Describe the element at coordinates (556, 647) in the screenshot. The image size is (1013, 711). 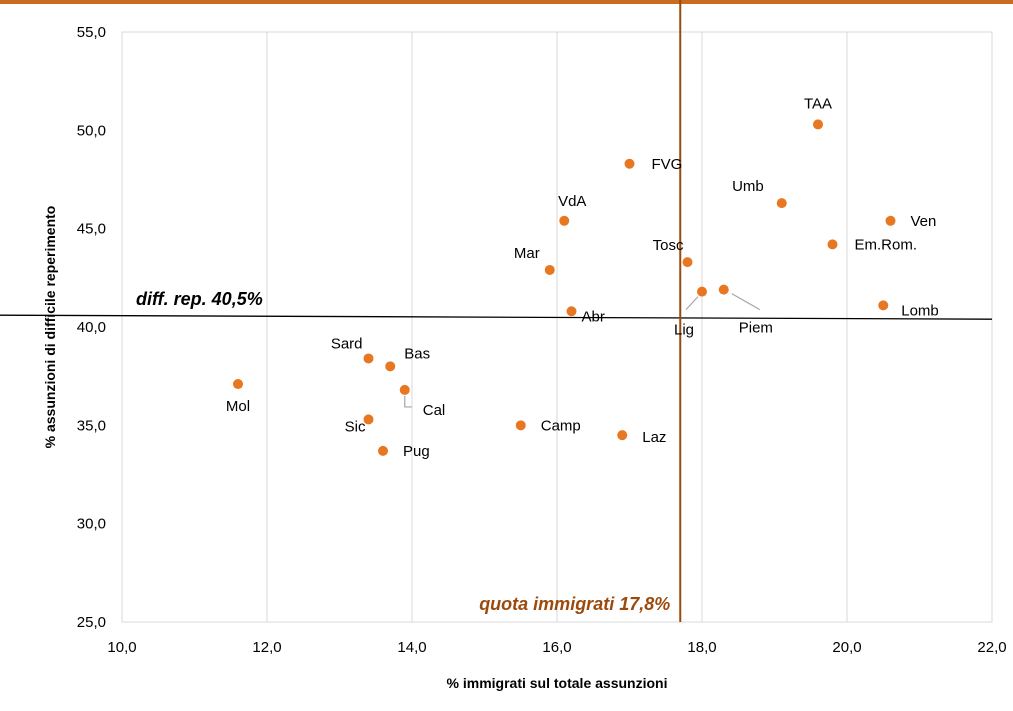
I see `x-tick-label: 16,0` at that location.